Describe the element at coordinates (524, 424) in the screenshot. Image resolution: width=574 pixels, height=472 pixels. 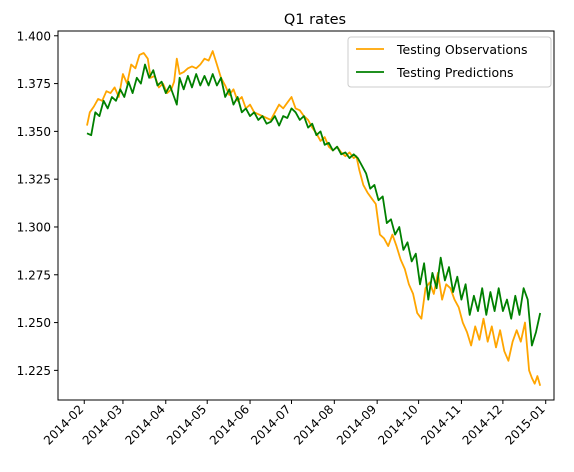
I see `x-tick-label: 2015-01` at that location.